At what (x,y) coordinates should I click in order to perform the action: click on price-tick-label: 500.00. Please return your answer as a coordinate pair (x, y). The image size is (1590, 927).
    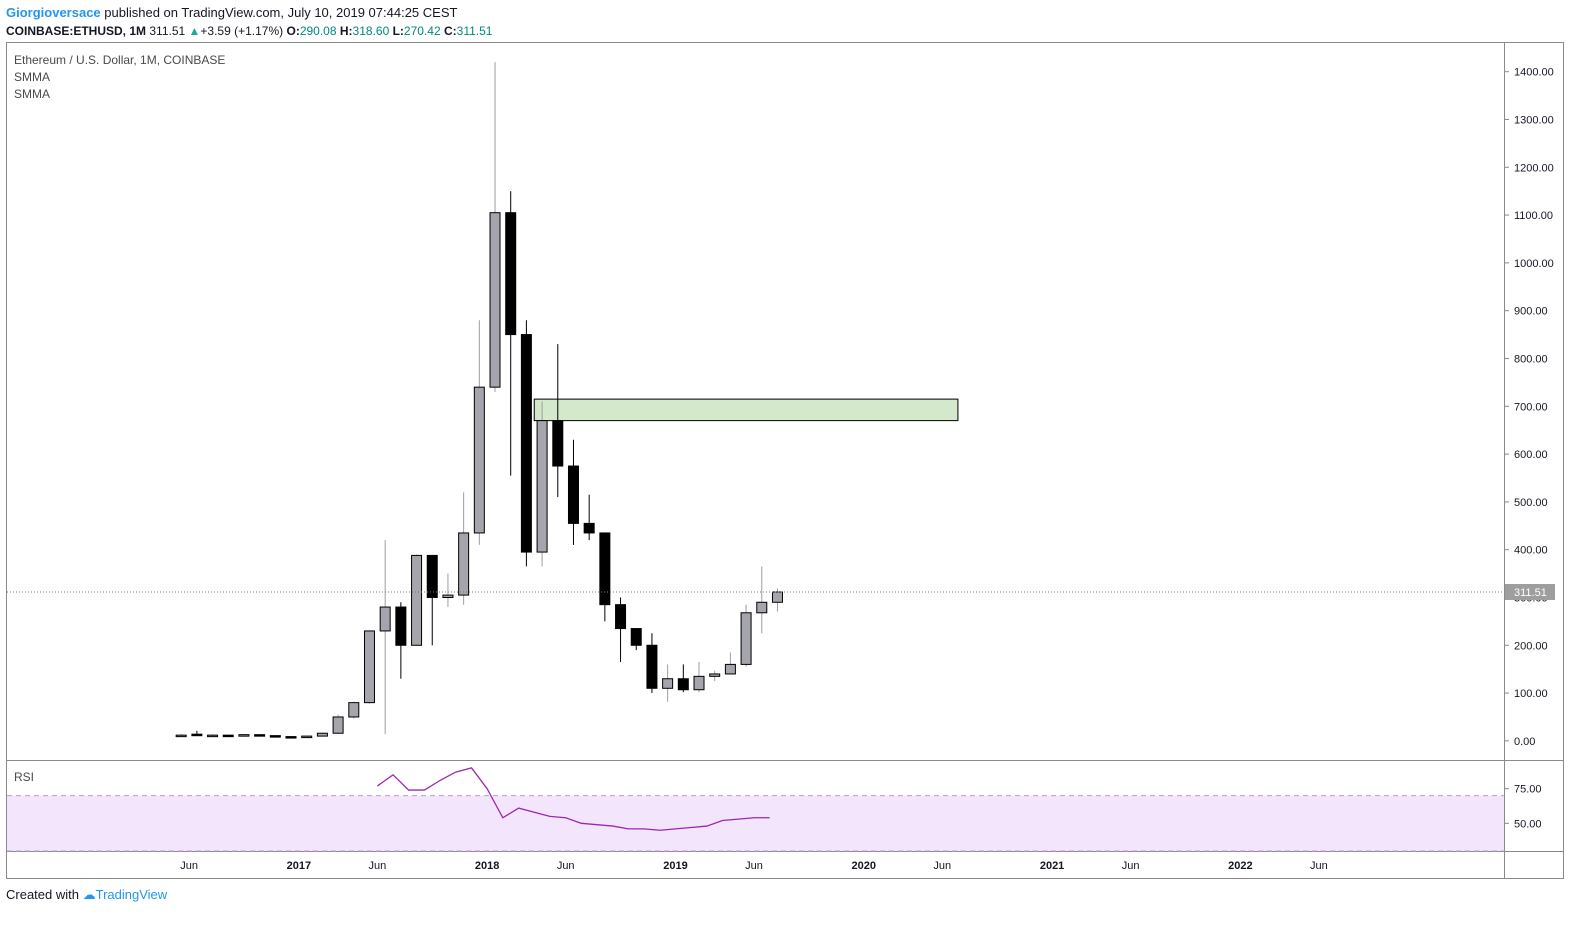
    Looking at the image, I should click on (1531, 503).